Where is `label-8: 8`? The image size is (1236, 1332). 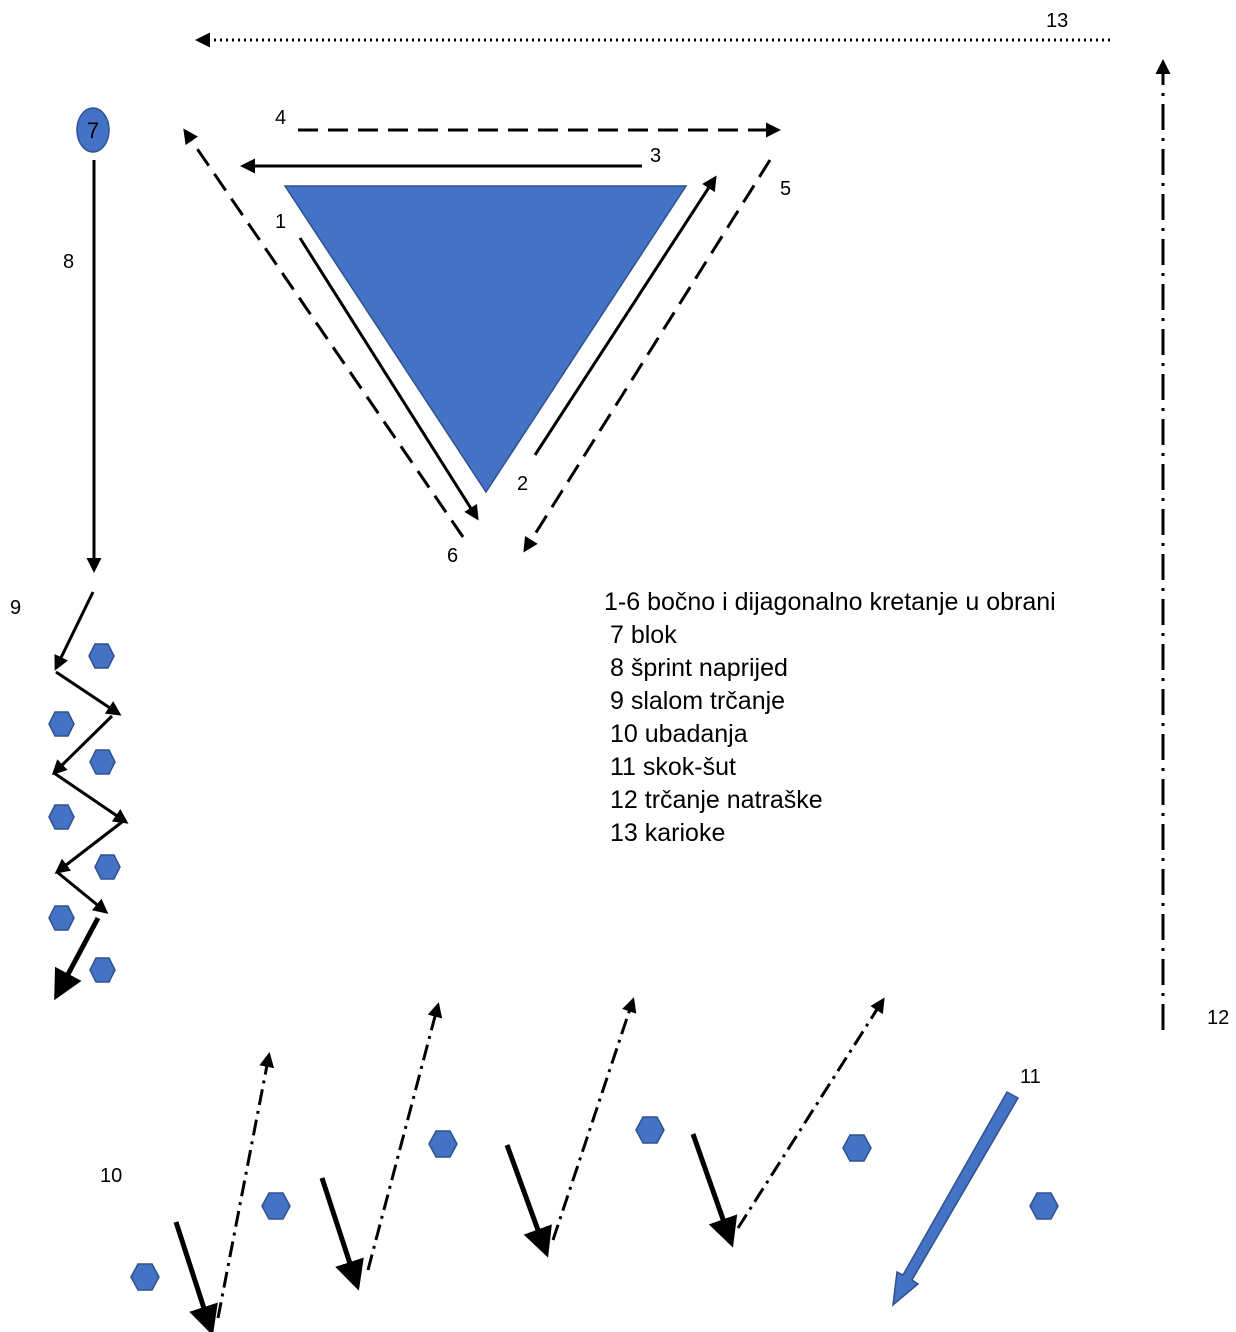 label-8: 8 is located at coordinates (68, 262).